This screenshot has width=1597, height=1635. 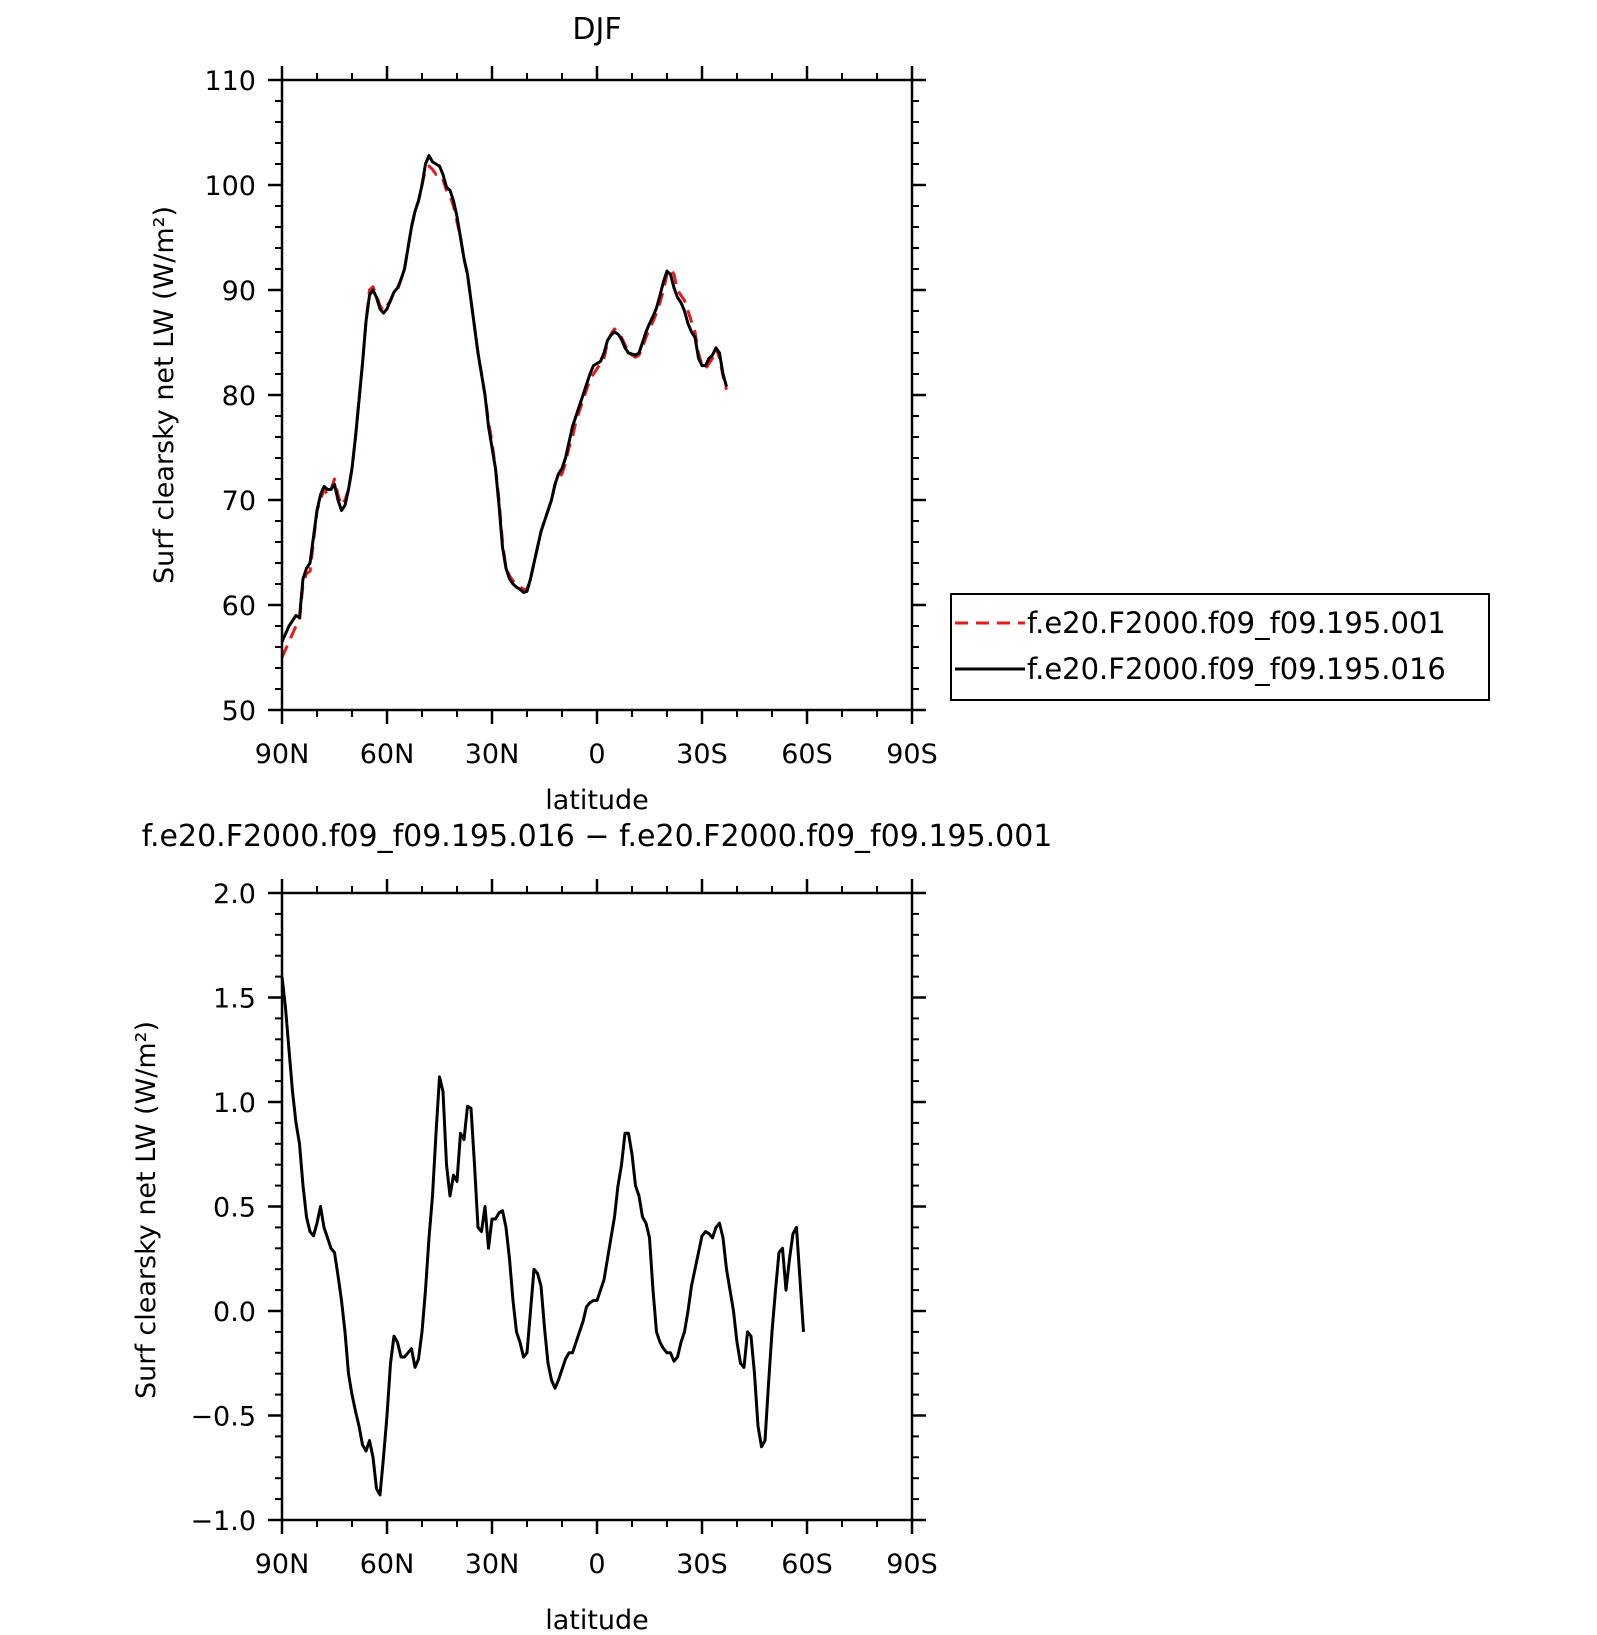 I want to click on legend-box, so click(x=1220, y=647).